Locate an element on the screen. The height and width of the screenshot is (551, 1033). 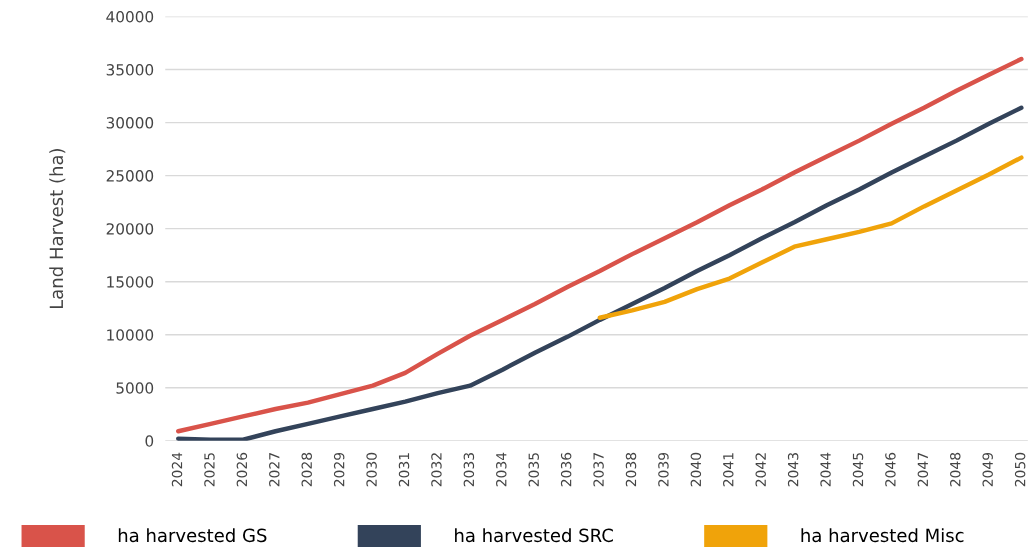
legend-label: ha harvested Misc is located at coordinates (882, 535).